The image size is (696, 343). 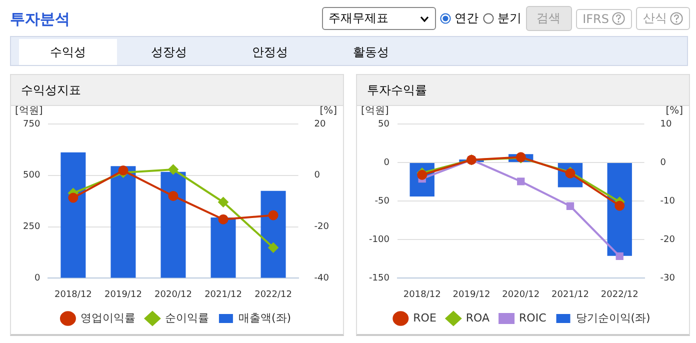 I want to click on chart-title: 투자수익률, so click(x=523, y=90).